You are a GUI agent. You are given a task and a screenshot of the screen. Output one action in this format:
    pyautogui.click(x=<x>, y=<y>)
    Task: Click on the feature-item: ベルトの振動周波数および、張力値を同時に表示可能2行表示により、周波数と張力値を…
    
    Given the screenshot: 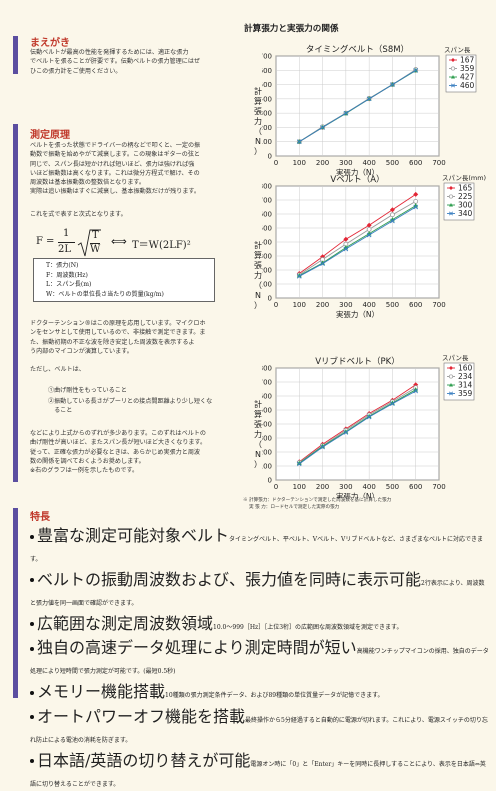 What is the action you would take?
    pyautogui.click(x=260, y=587)
    